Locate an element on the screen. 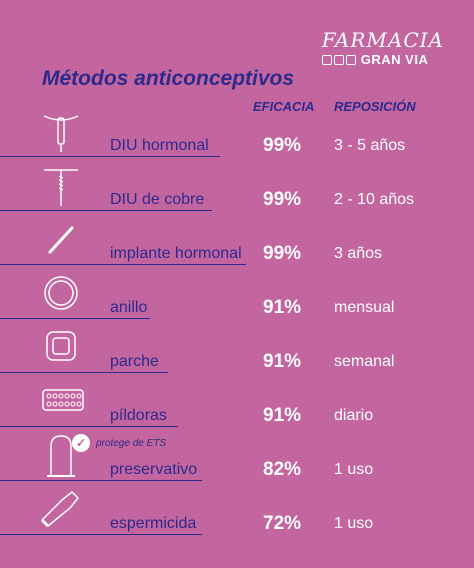  method-name: parche is located at coordinates (134, 361).